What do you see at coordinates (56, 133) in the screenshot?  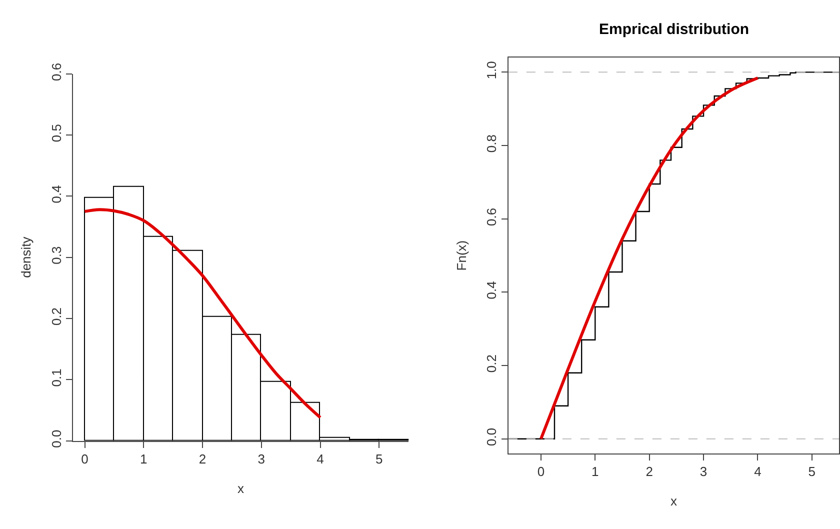 I see `y-tick-label: 0.5` at bounding box center [56, 133].